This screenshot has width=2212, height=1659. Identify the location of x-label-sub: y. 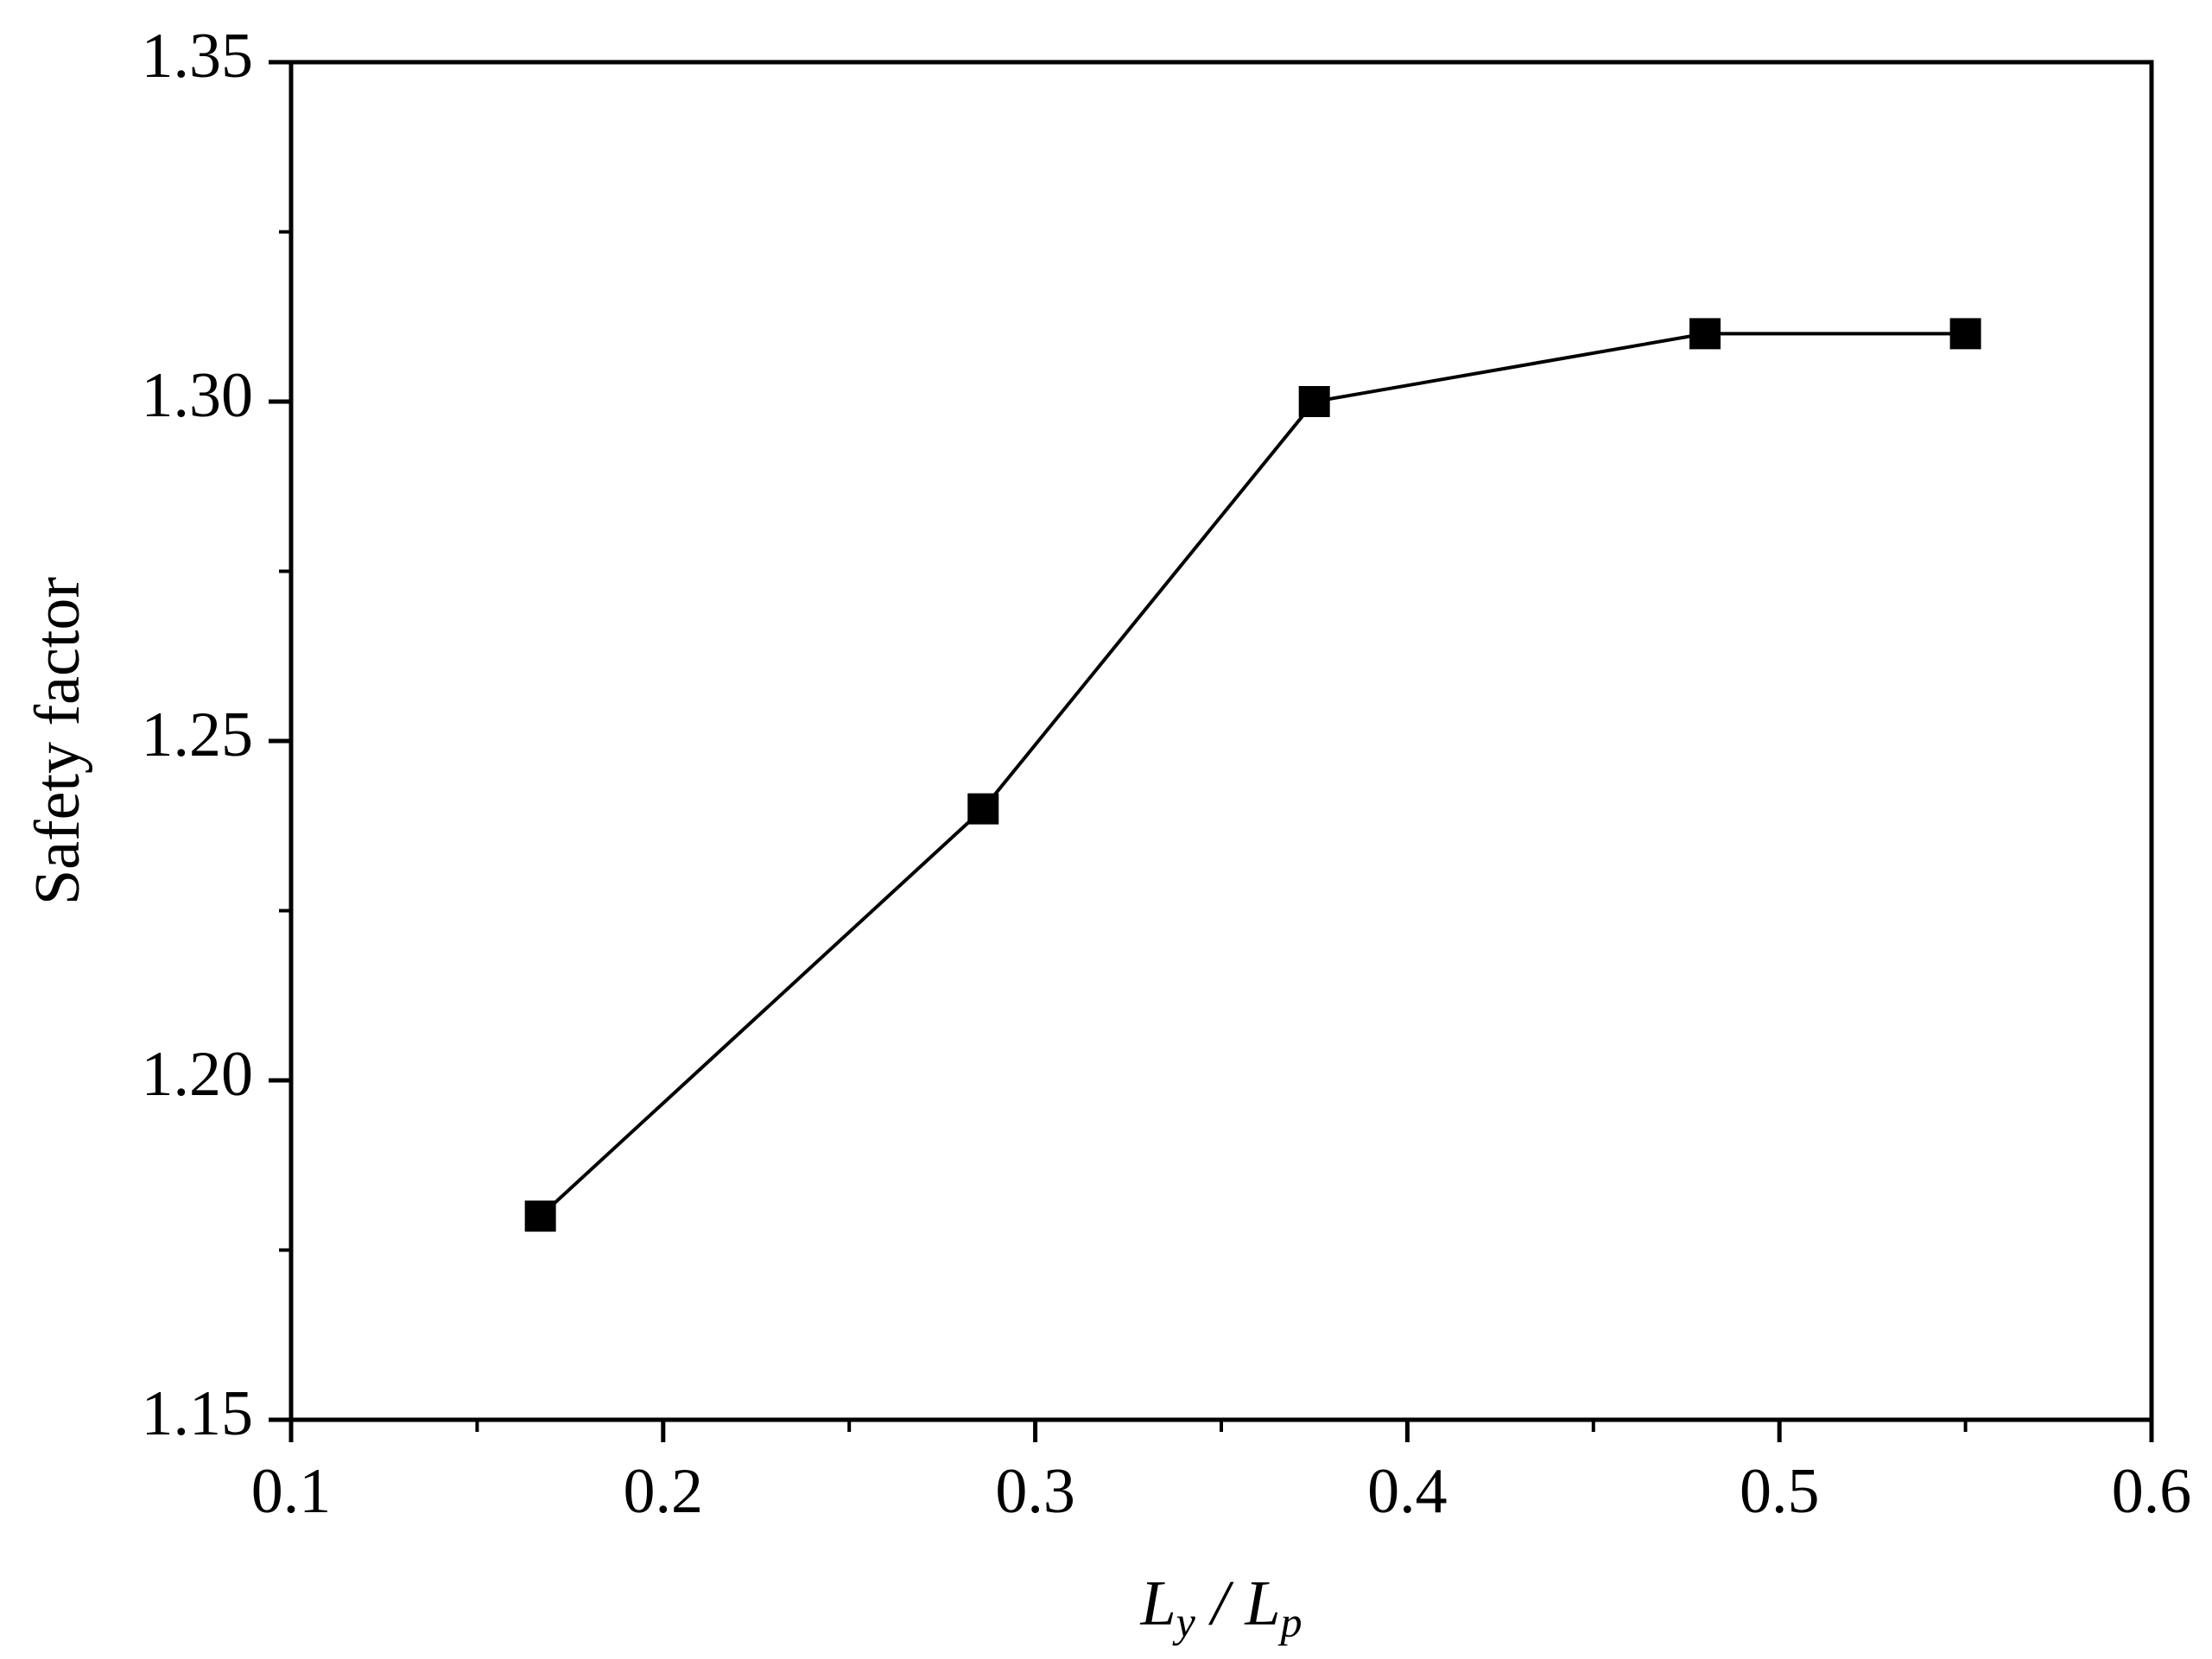
(1184, 1622).